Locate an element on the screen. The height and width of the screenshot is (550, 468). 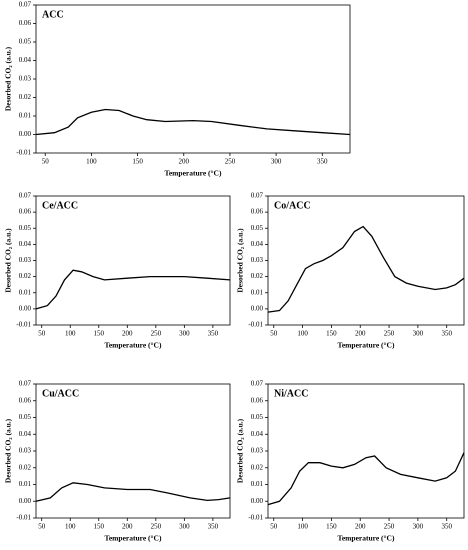
panel-title: ACC is located at coordinates (53, 14).